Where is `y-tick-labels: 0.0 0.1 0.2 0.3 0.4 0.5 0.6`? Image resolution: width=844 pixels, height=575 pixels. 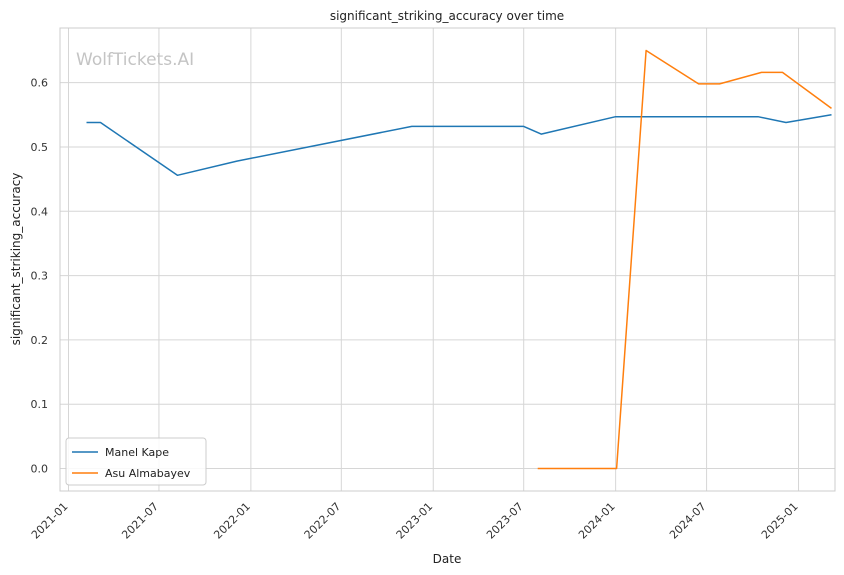
y-tick-labels: 0.0 0.1 0.2 0.3 0.4 0.5 0.6 is located at coordinates (40, 276).